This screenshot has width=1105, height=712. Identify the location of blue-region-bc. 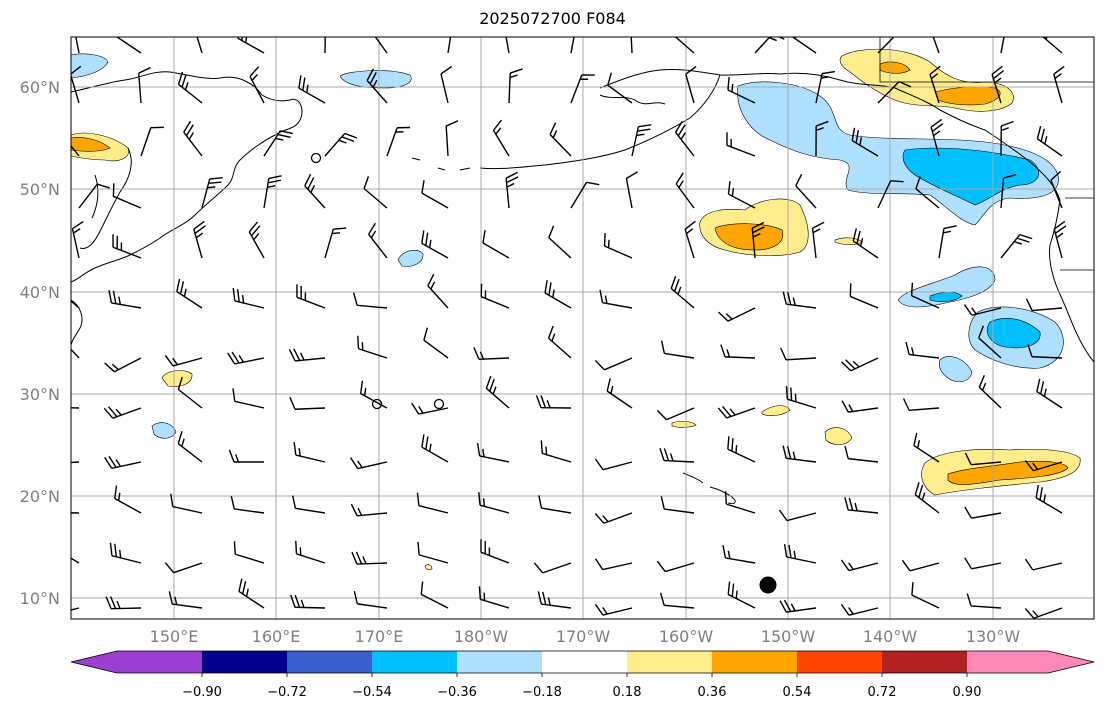
(970, 176).